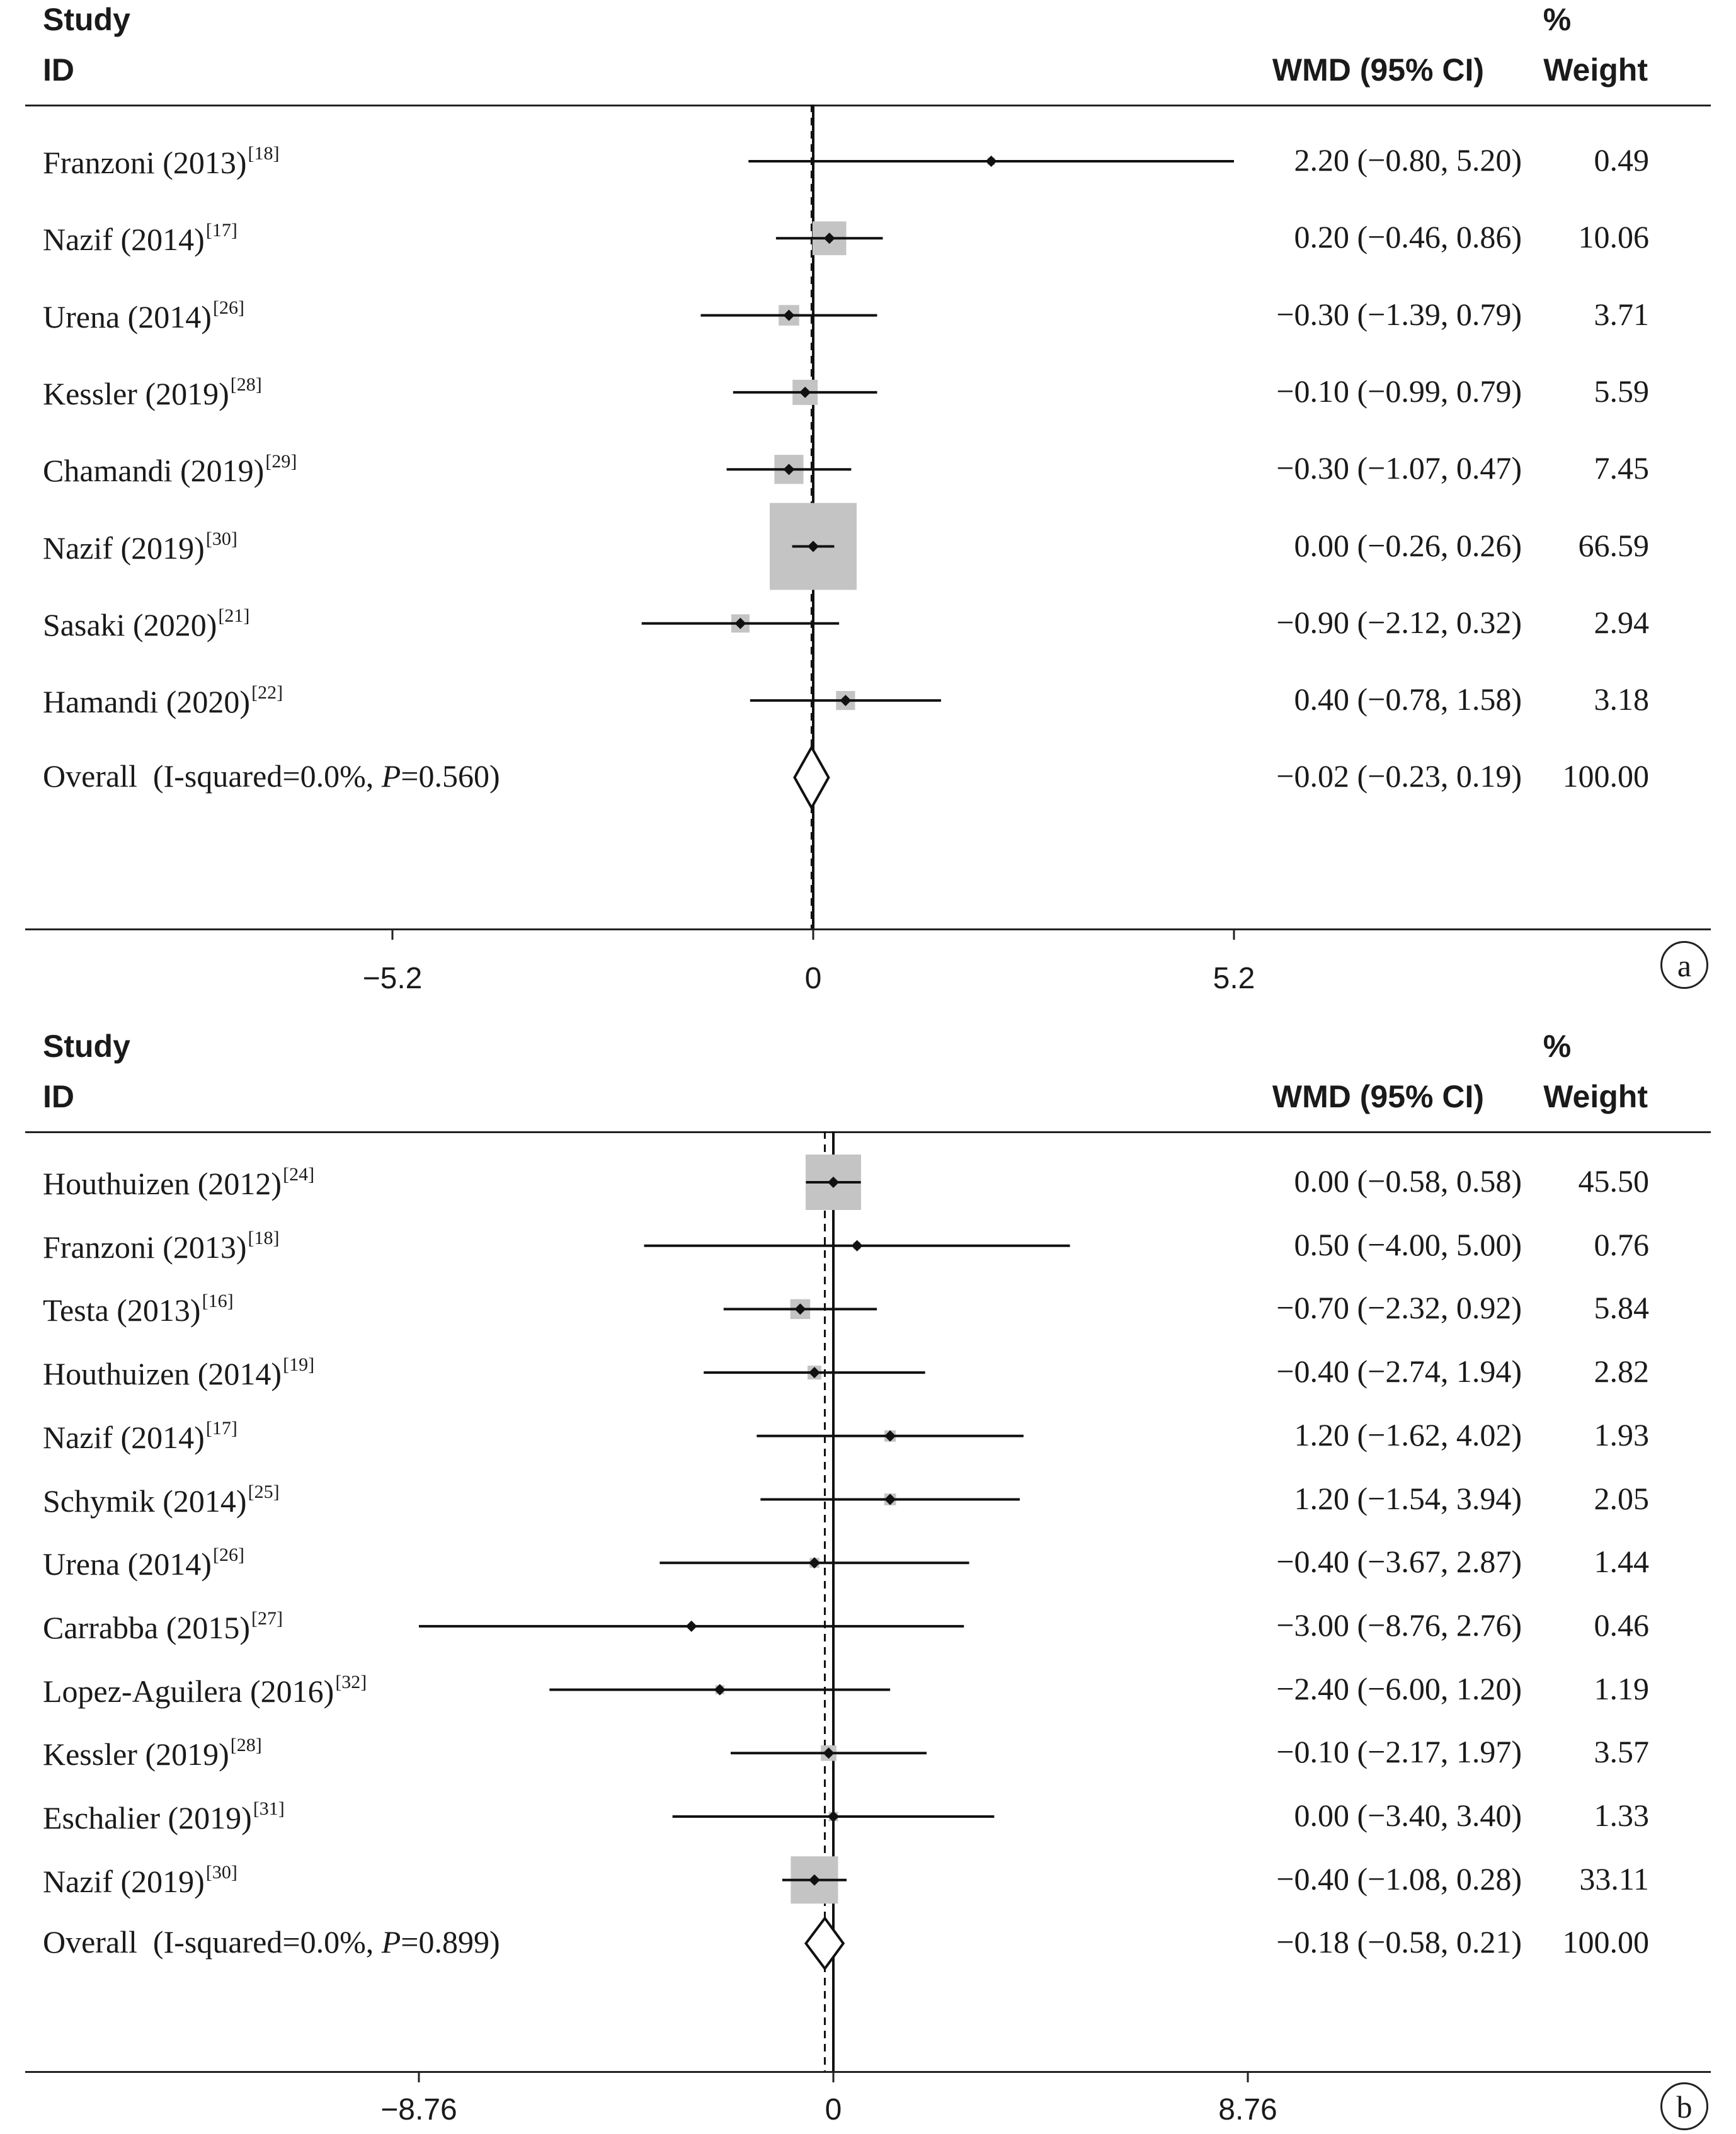 The image size is (1736, 2134). Describe the element at coordinates (1614, 1879) in the screenshot. I see `weight-value: 33.11` at that location.